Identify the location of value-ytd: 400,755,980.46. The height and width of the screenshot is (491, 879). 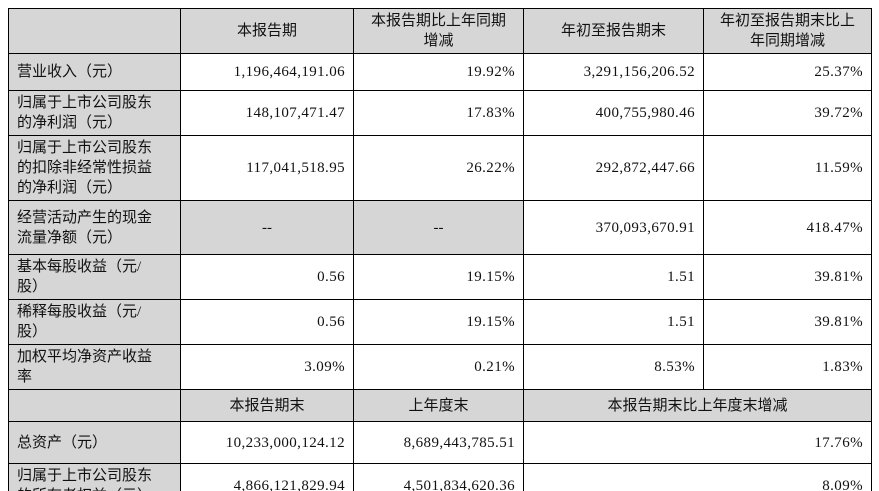
(613, 113).